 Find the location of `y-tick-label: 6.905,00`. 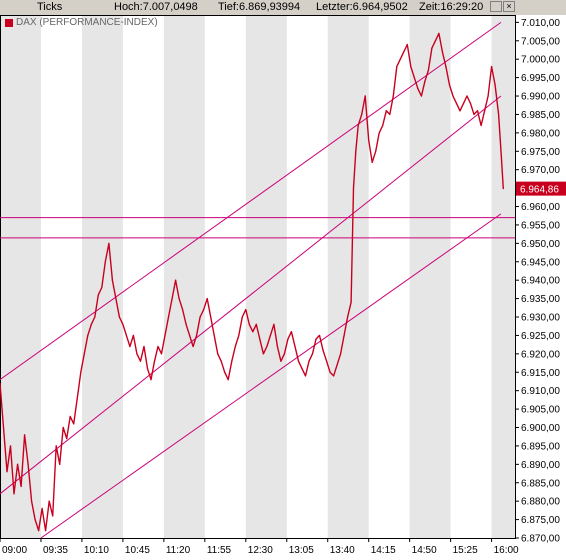

y-tick-label: 6.905,00 is located at coordinates (540, 410).